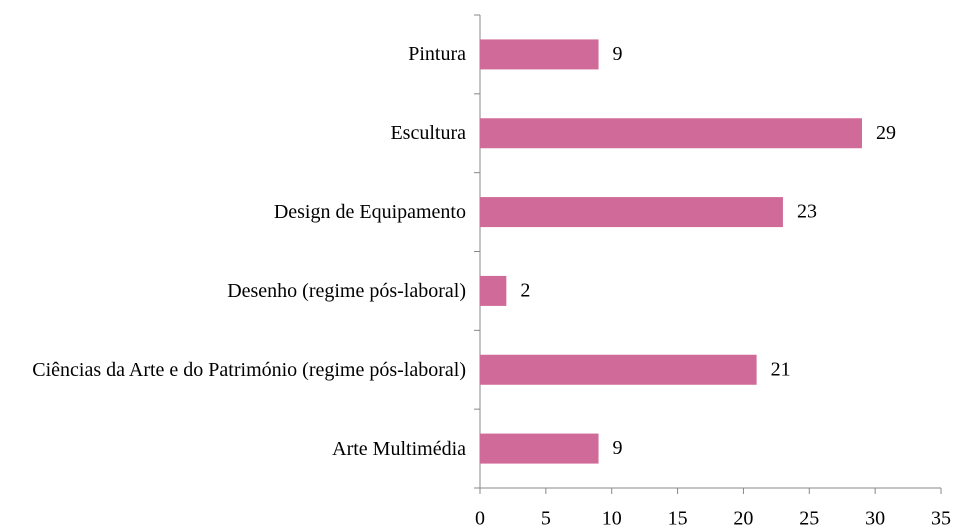 The height and width of the screenshot is (530, 959). I want to click on y-tick-label: Design de Equipamento, so click(369, 212).